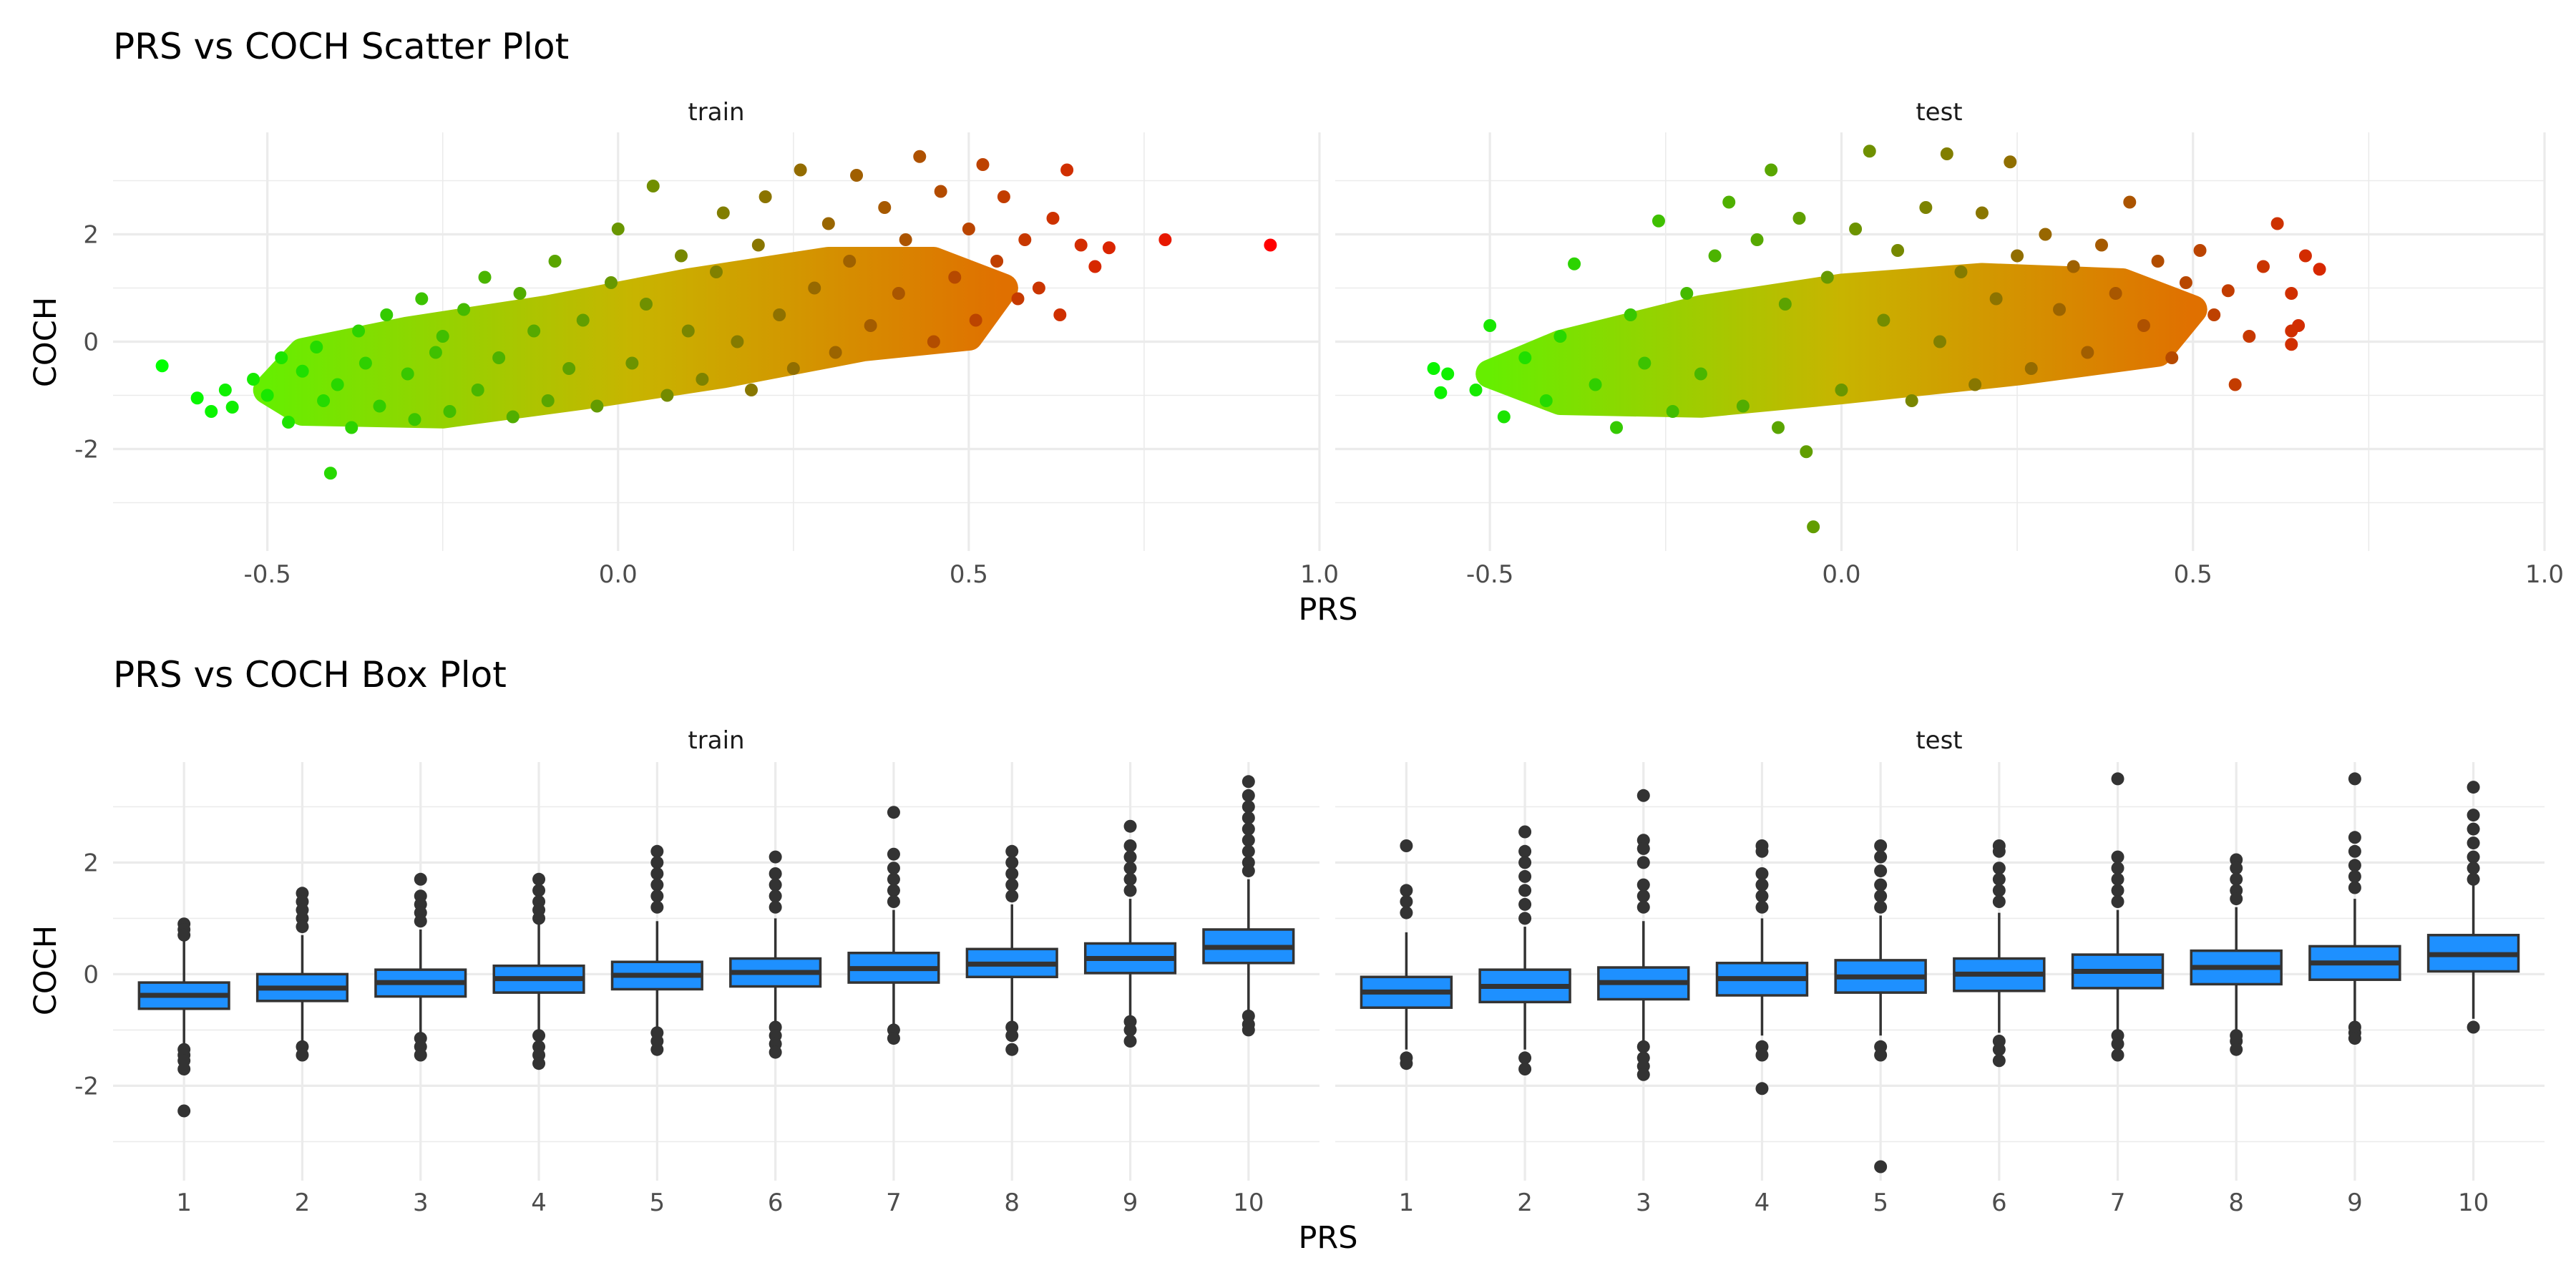 This screenshot has height=1288, width=2576. Describe the element at coordinates (894, 1203) in the screenshot. I see `x-tick-label: 7` at that location.